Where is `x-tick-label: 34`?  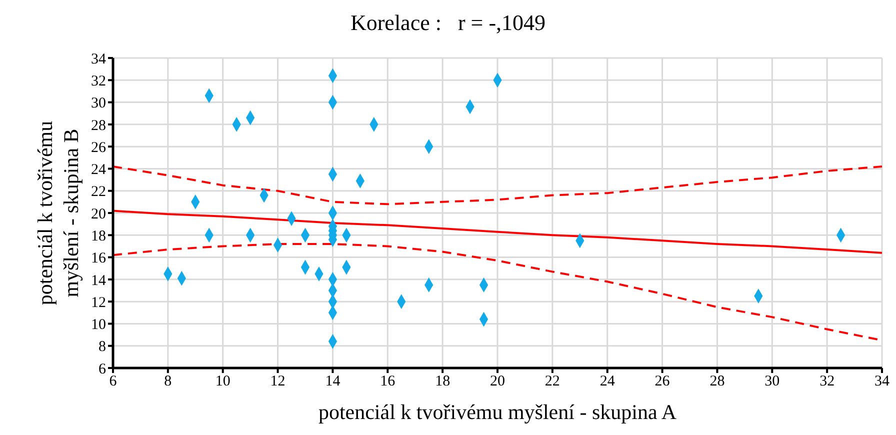 x-tick-label: 34 is located at coordinates (882, 382).